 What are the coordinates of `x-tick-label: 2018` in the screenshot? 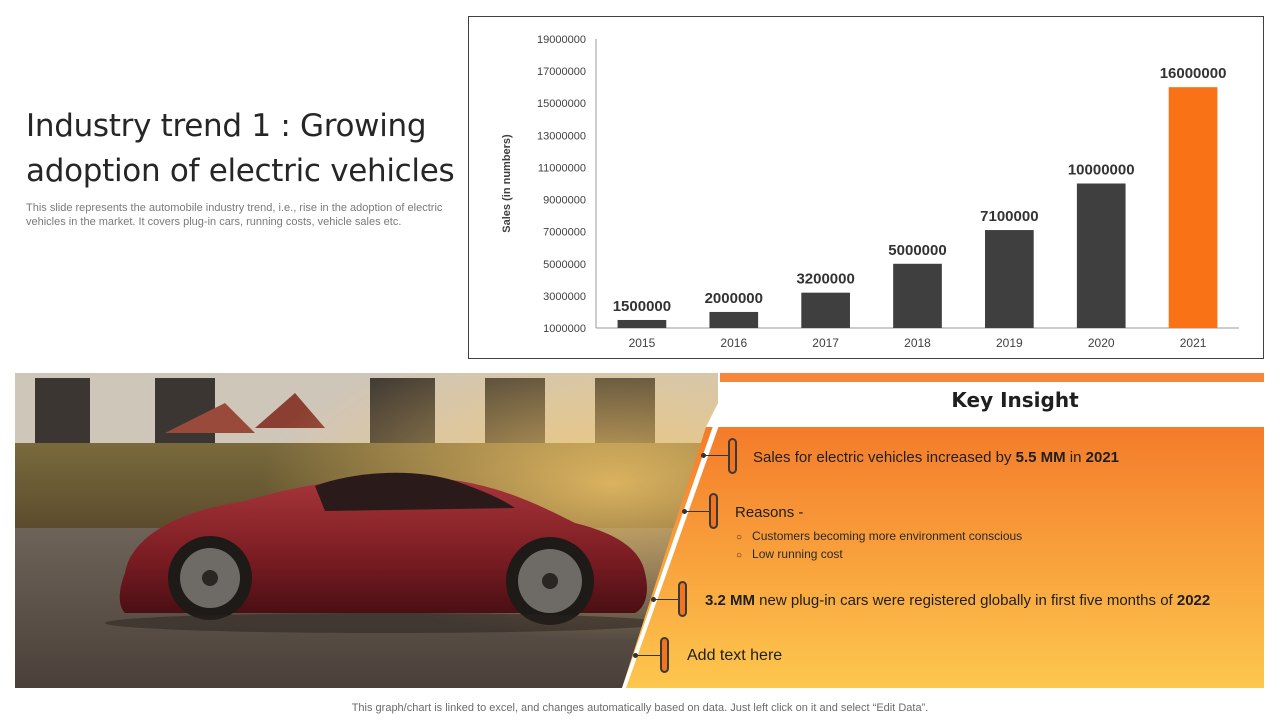 It's located at (917, 343).